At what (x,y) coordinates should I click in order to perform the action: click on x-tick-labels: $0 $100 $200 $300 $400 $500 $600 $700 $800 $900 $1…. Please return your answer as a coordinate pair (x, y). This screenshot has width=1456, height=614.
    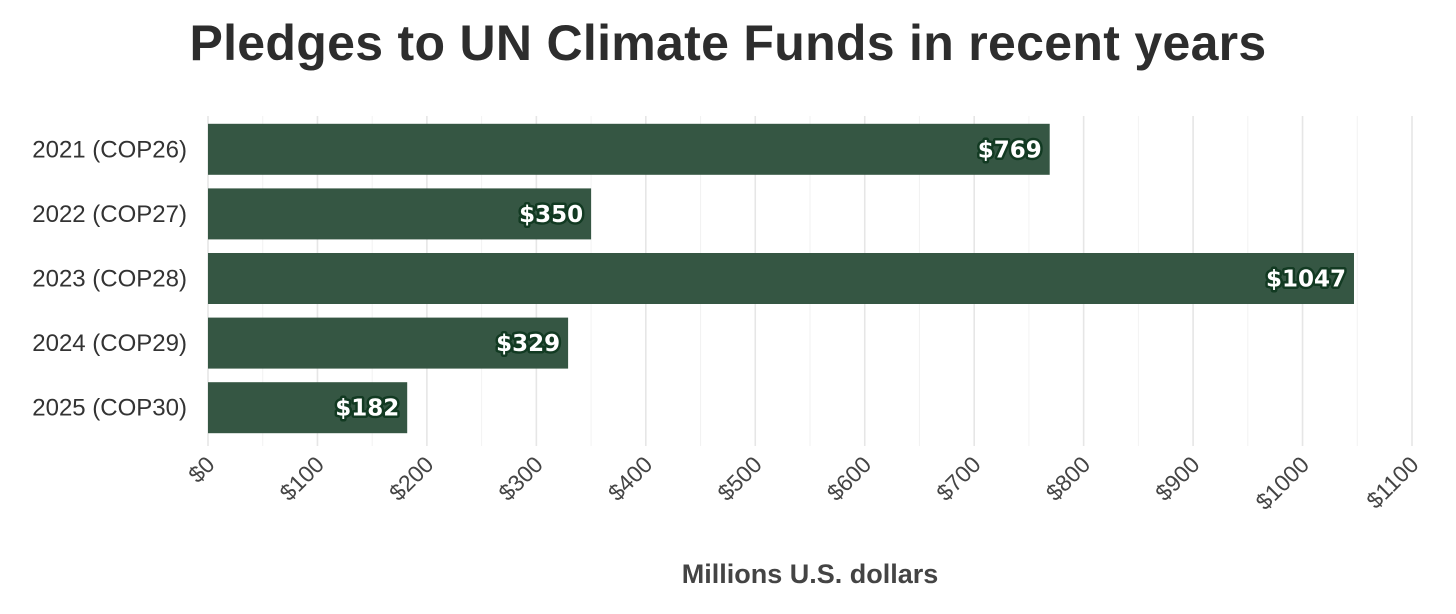
    Looking at the image, I should click on (803, 483).